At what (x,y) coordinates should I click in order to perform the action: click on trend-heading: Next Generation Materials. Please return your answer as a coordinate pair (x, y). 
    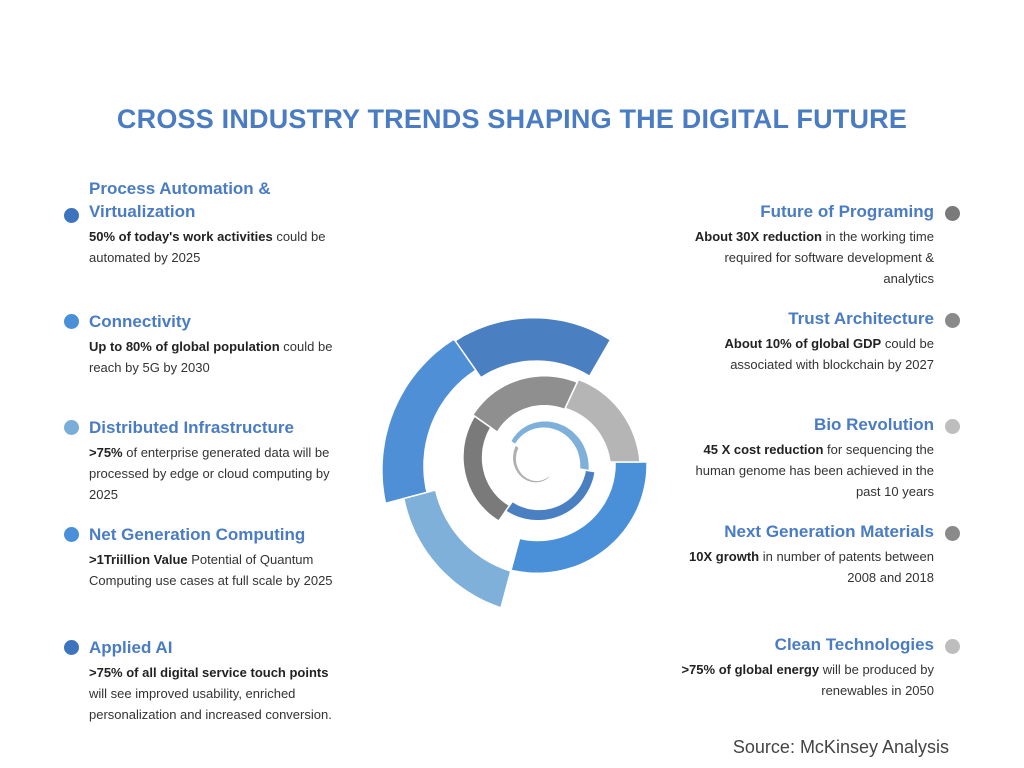
    Looking at the image, I should click on (829, 531).